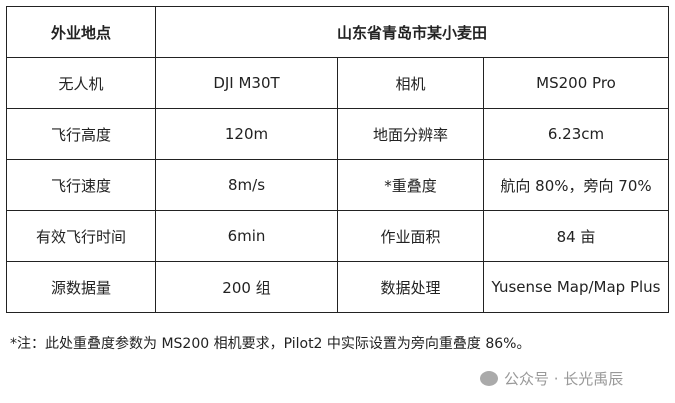 The height and width of the screenshot is (403, 675). I want to click on header-value: 山东省青岛市某小麦田, so click(412, 32).